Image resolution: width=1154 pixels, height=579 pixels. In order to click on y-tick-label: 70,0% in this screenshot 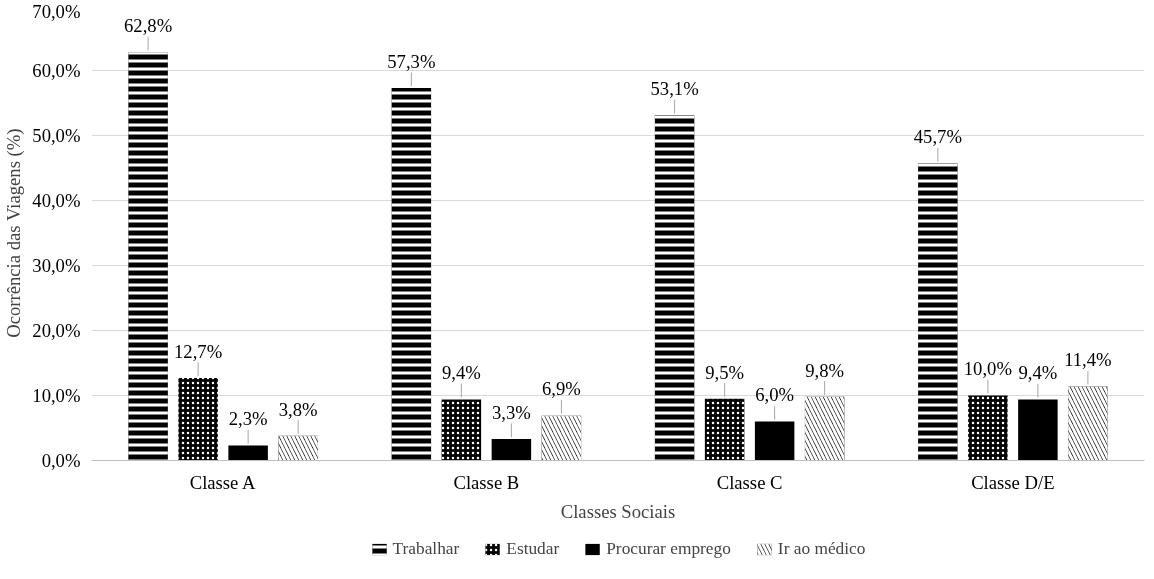, I will do `click(56, 11)`.